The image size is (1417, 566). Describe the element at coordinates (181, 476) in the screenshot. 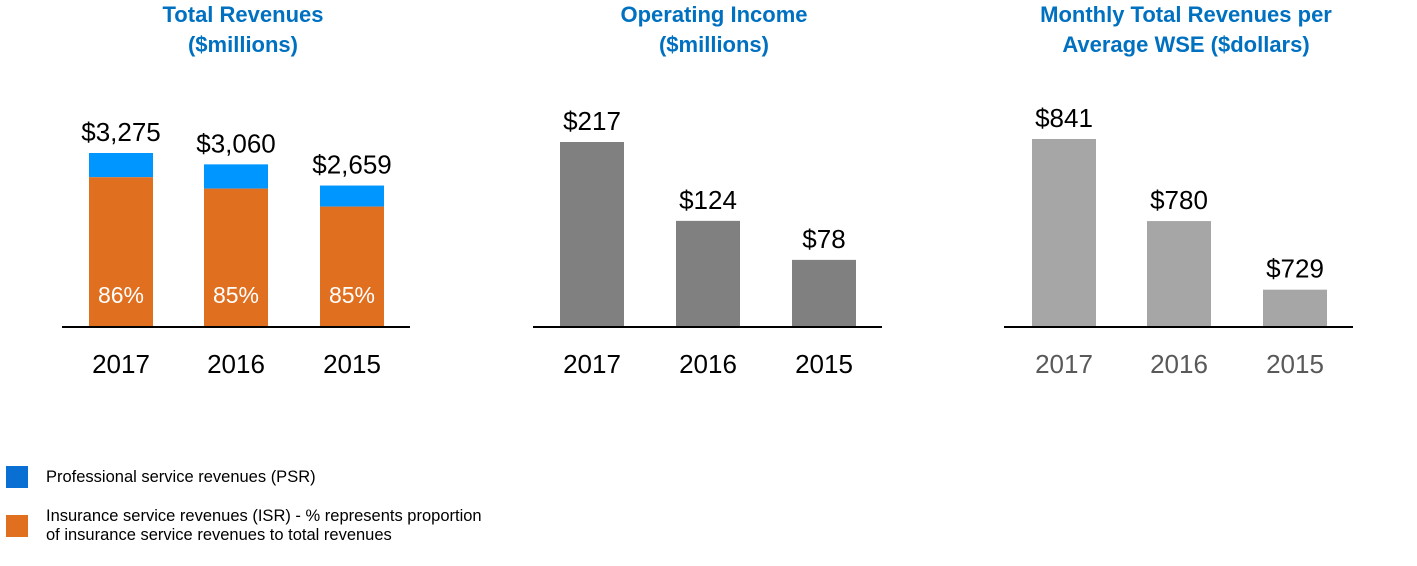

I see `legend-label-psr: Professional service revenues (PSR)` at that location.